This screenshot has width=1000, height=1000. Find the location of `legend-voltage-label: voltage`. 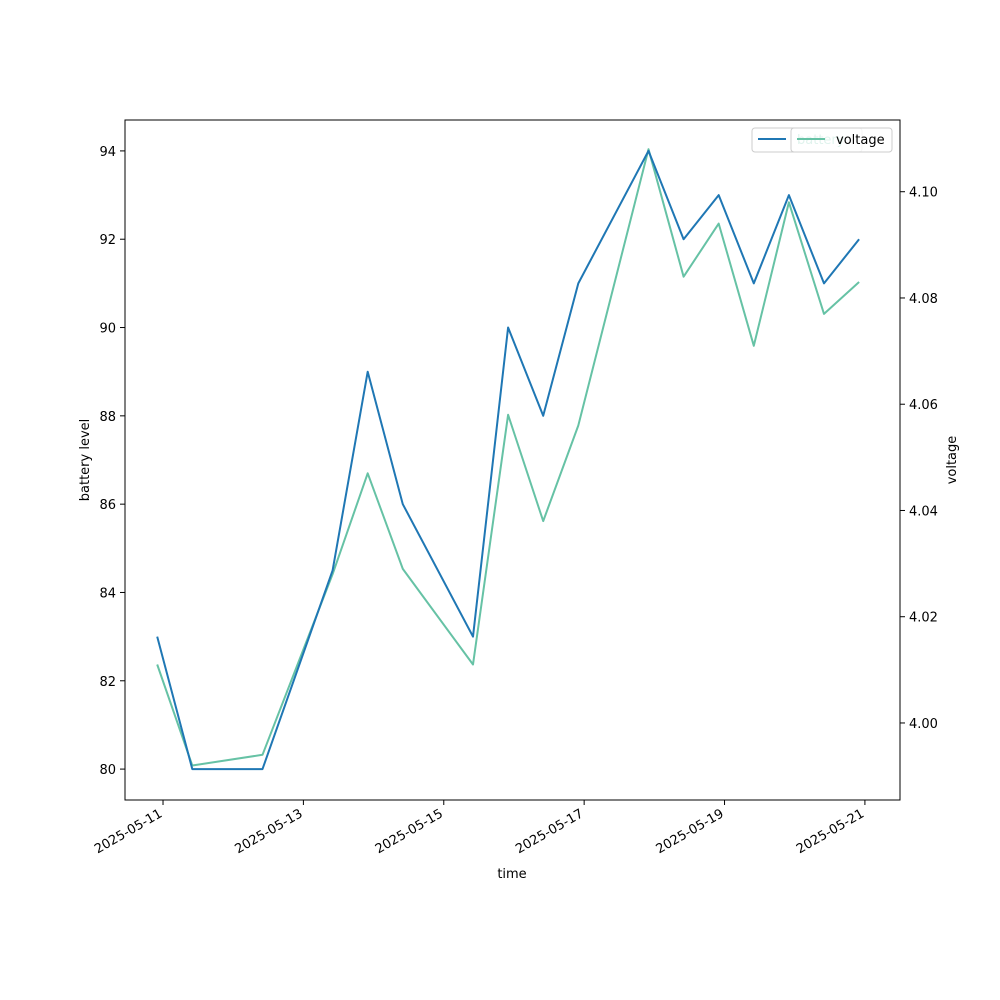

legend-voltage-label: voltage is located at coordinates (860, 140).